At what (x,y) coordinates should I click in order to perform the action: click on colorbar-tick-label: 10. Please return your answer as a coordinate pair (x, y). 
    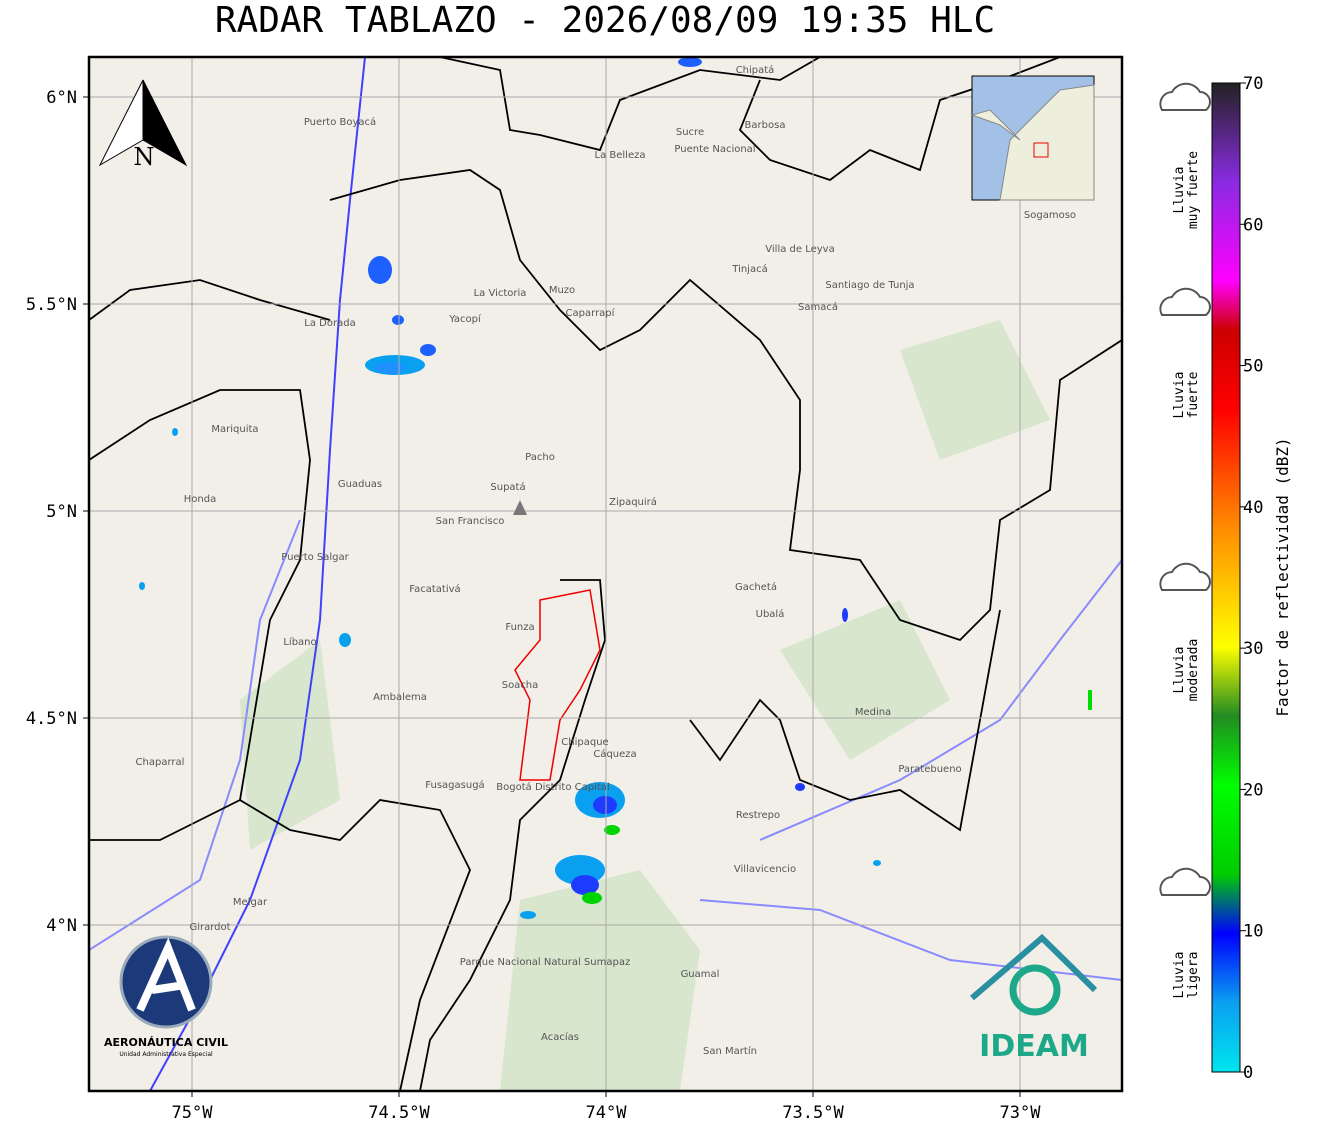
    Looking at the image, I should click on (1253, 932).